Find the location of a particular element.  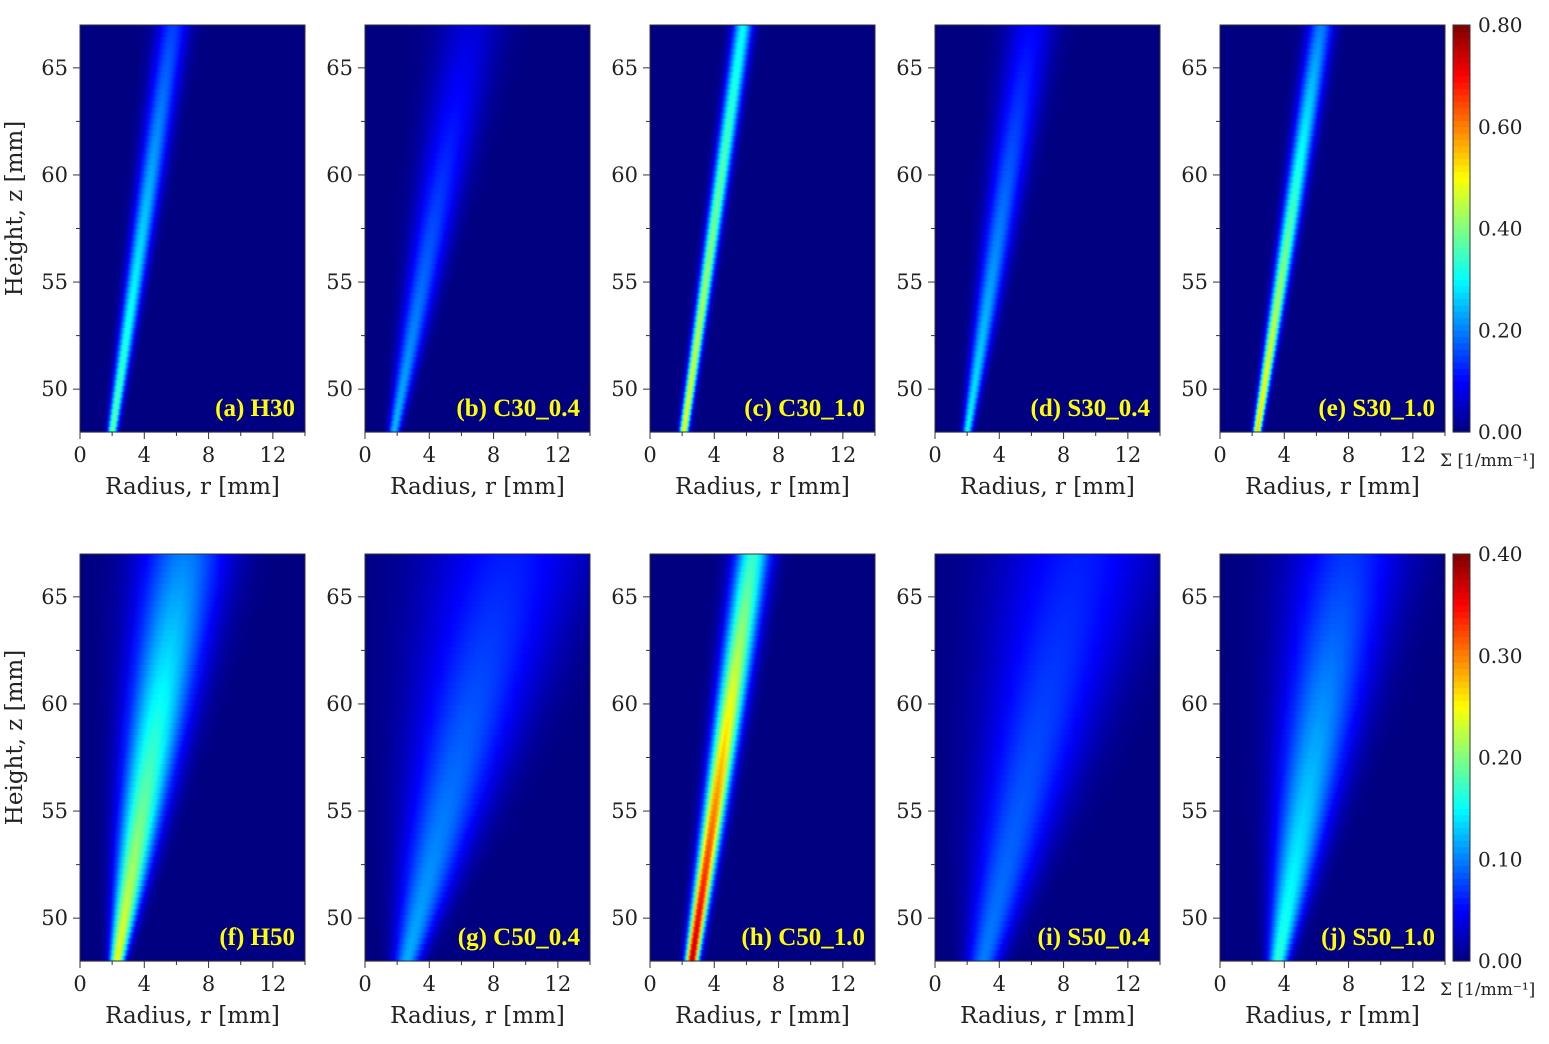

panel-label: (h) C50_1.0 is located at coordinates (803, 937).